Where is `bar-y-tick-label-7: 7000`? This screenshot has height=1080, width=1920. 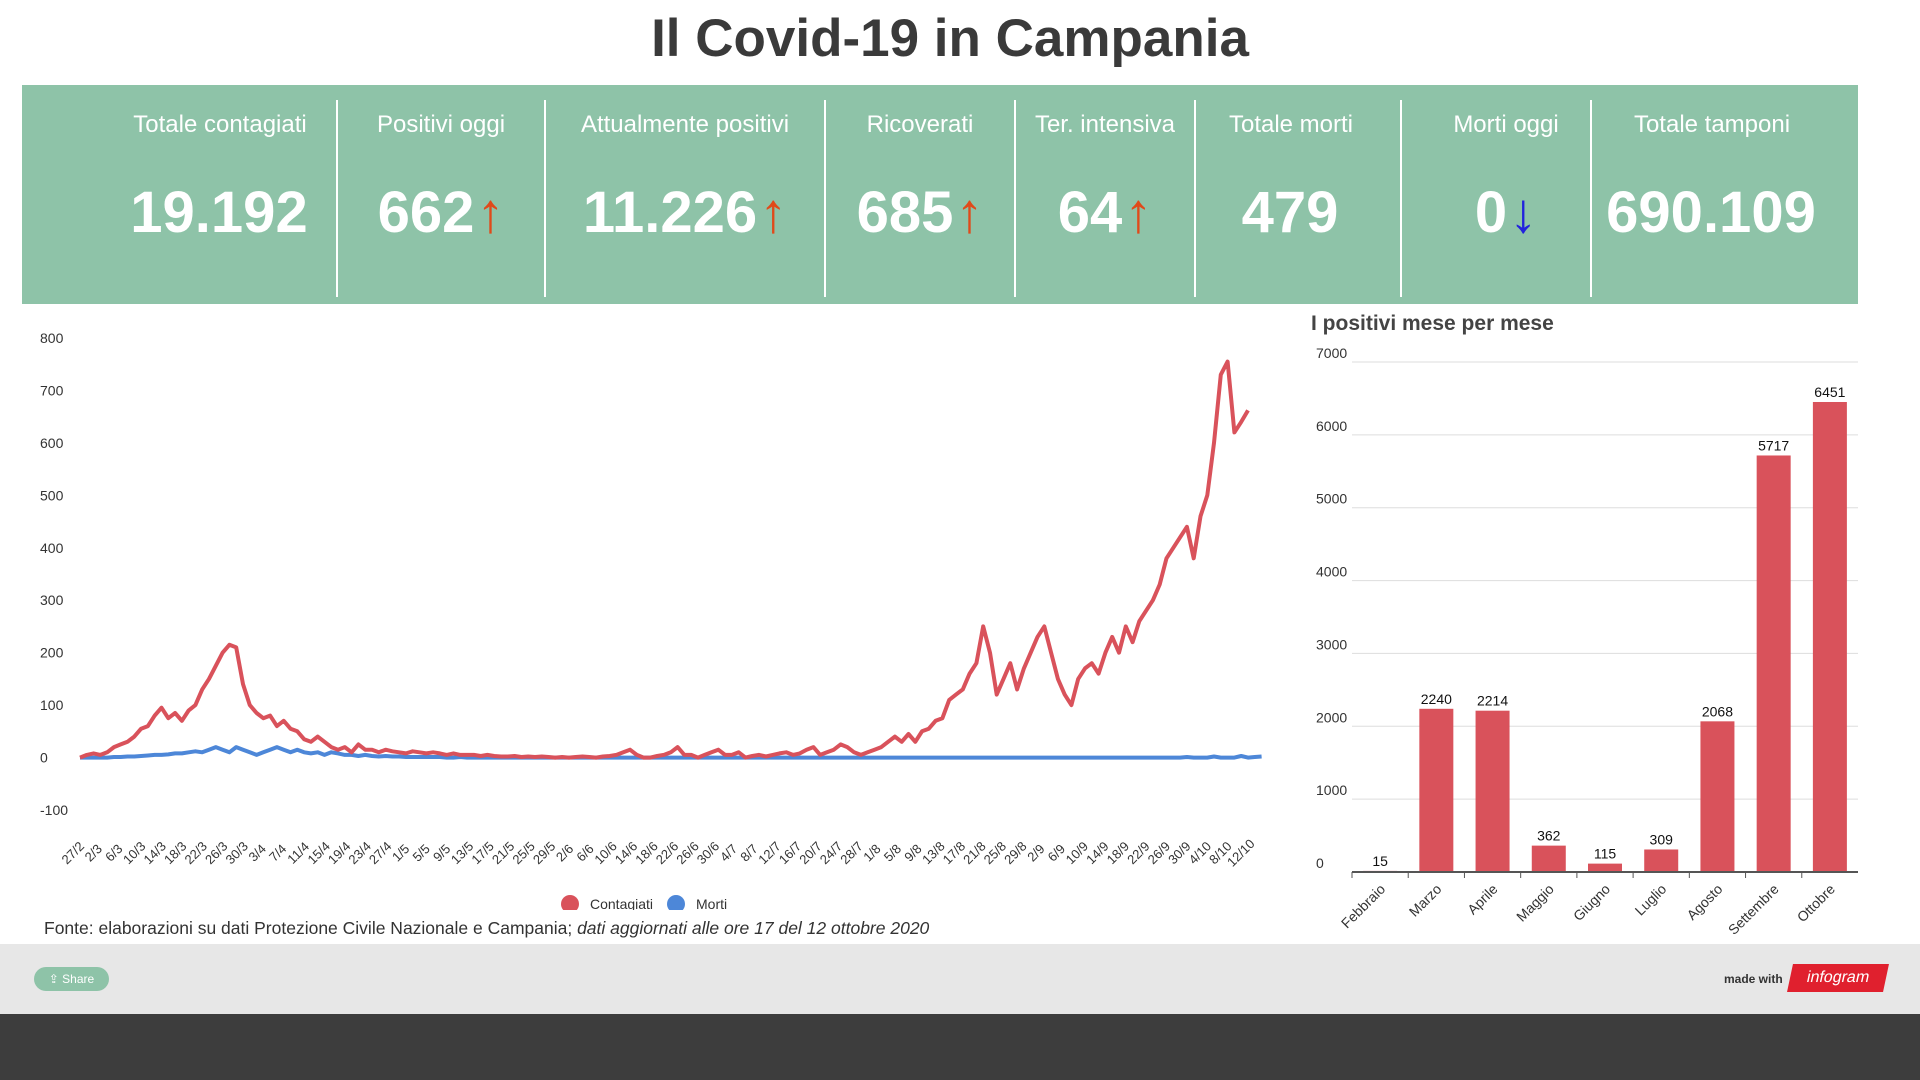
bar-y-tick-label-7: 7000 is located at coordinates (1331, 353).